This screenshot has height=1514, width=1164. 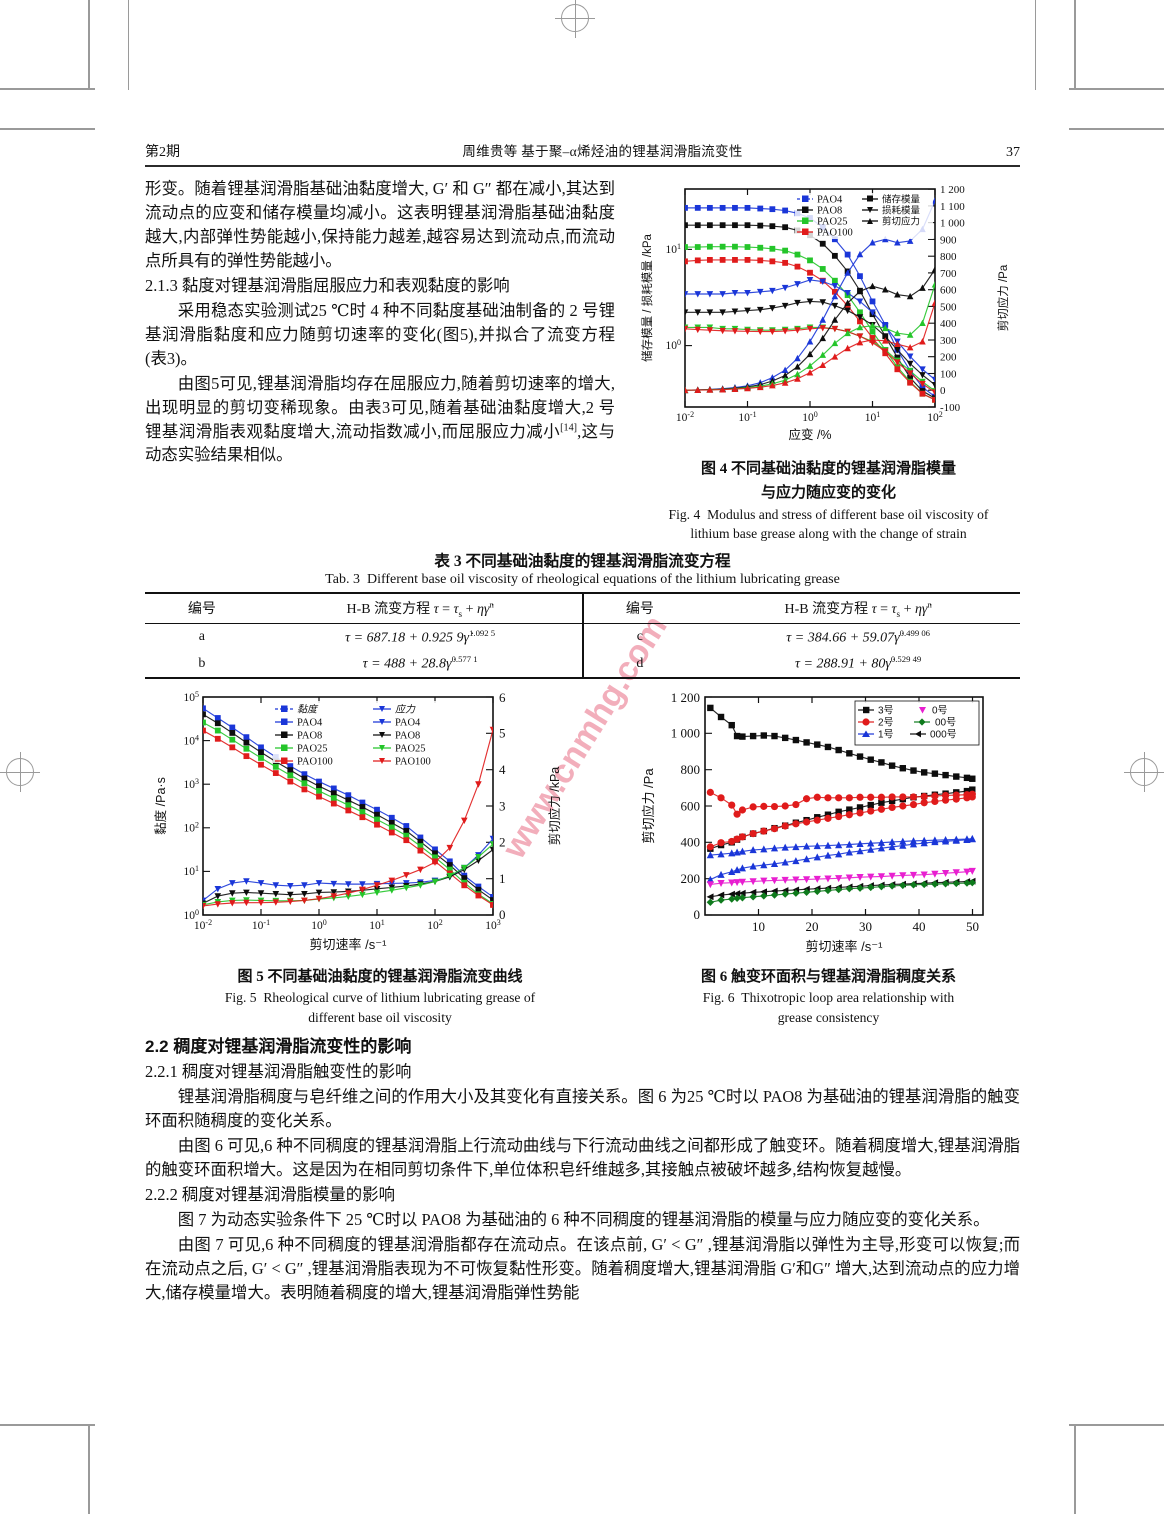 I want to click on crop-mark-tl-h2, so click(x=47, y=129).